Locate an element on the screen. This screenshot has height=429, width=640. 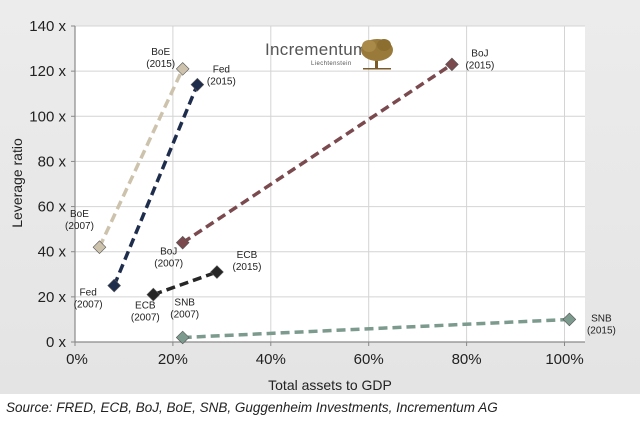
marker-snb-2007 is located at coordinates (182, 337).